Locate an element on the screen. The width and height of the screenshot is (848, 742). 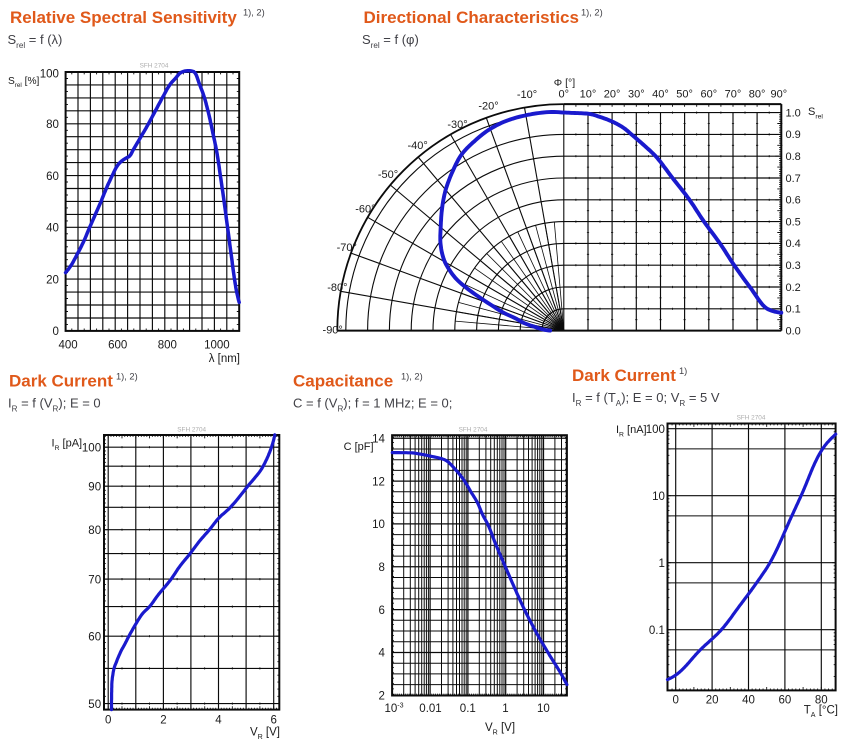
svg-text: 70° is located at coordinates (733, 95).